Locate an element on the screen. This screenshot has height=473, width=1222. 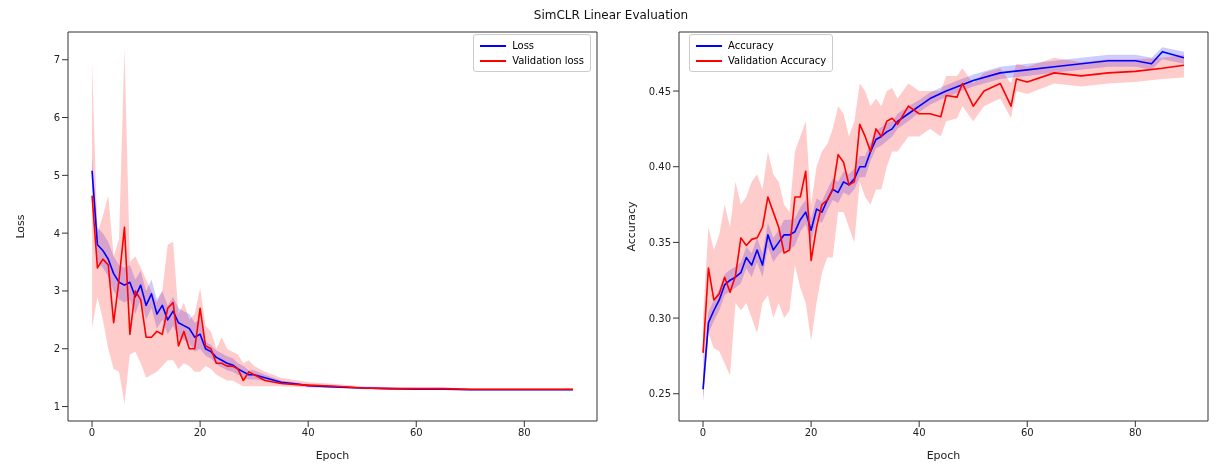
y-tick-label: 0.45 is located at coordinates (659, 91).